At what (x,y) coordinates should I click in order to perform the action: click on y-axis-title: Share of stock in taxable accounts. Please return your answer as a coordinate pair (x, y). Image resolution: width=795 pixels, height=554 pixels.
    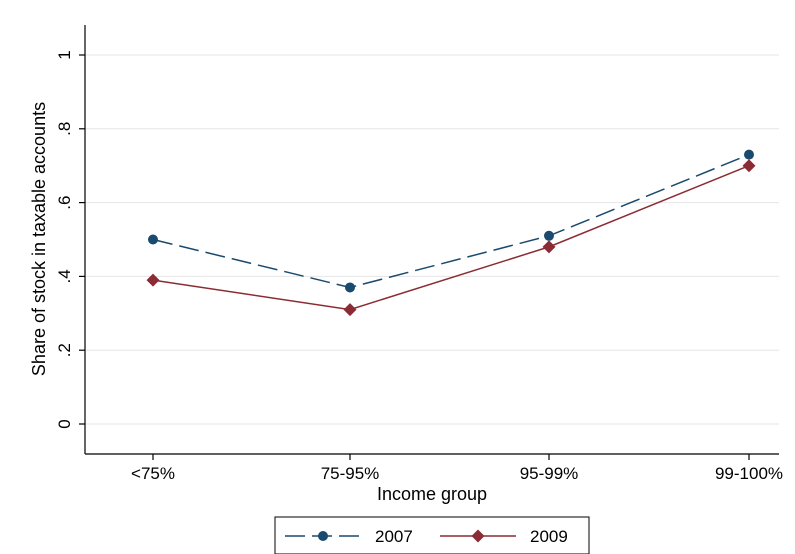
    Looking at the image, I should click on (39, 239).